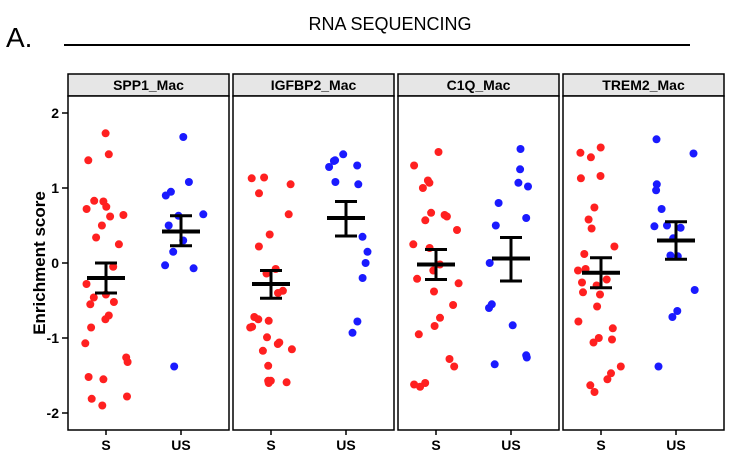  What do you see at coordinates (55, 113) in the screenshot?
I see `y-tick-label: 2` at bounding box center [55, 113].